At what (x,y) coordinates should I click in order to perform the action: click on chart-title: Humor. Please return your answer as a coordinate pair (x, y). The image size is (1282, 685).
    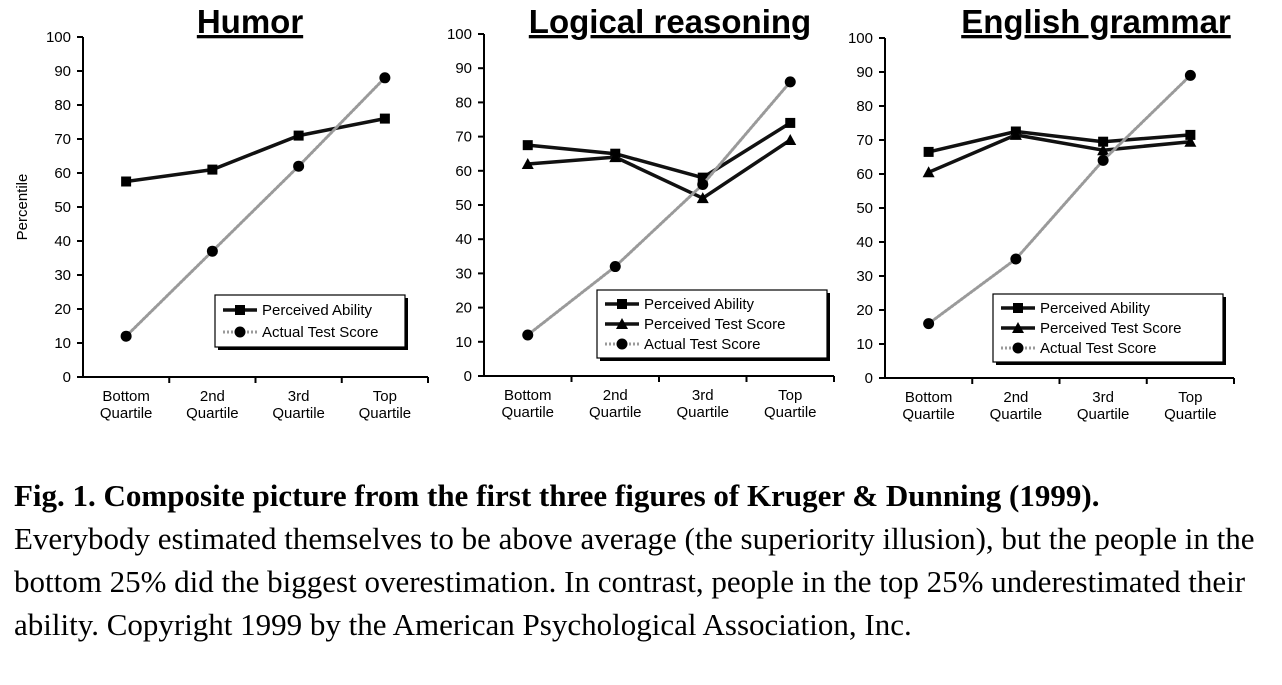
    Looking at the image, I should click on (250, 21).